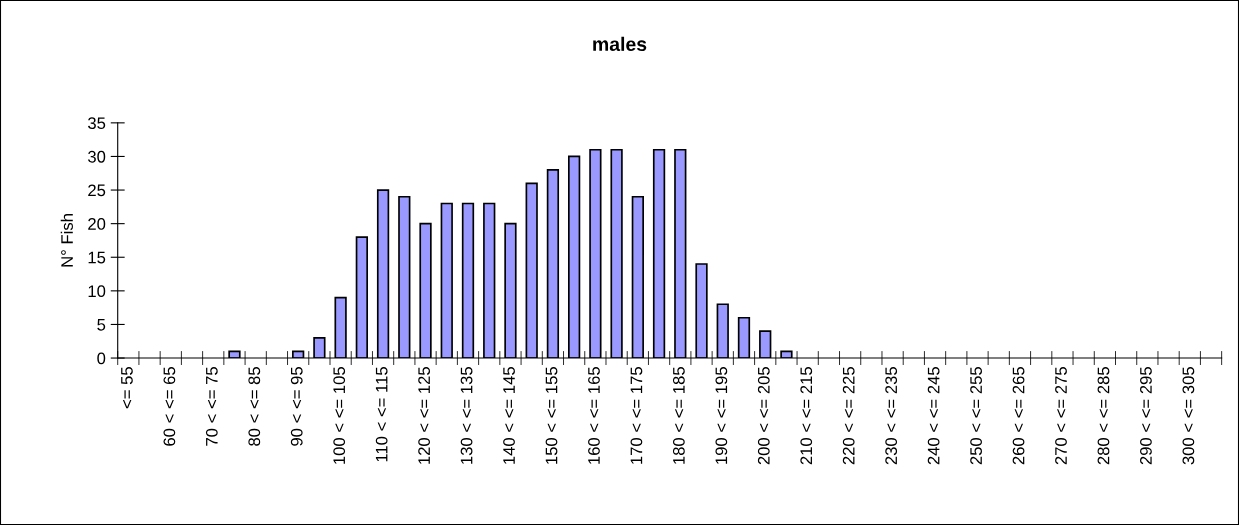 The width and height of the screenshot is (1239, 525). What do you see at coordinates (551, 415) in the screenshot?
I see `x-tick-label: 150 < <= 155` at bounding box center [551, 415].